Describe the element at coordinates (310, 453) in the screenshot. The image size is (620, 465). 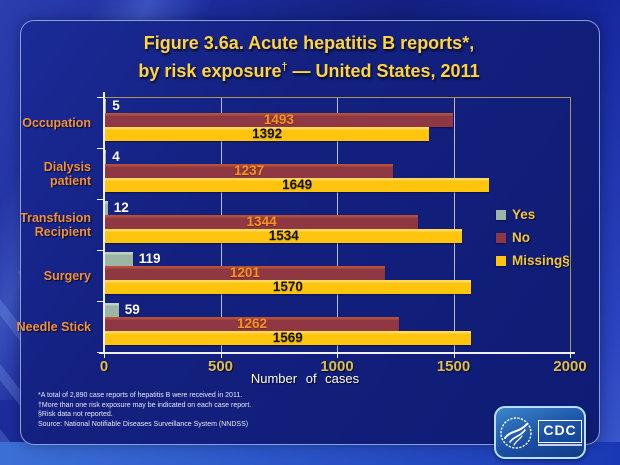
I see `background-bottom-band` at that location.